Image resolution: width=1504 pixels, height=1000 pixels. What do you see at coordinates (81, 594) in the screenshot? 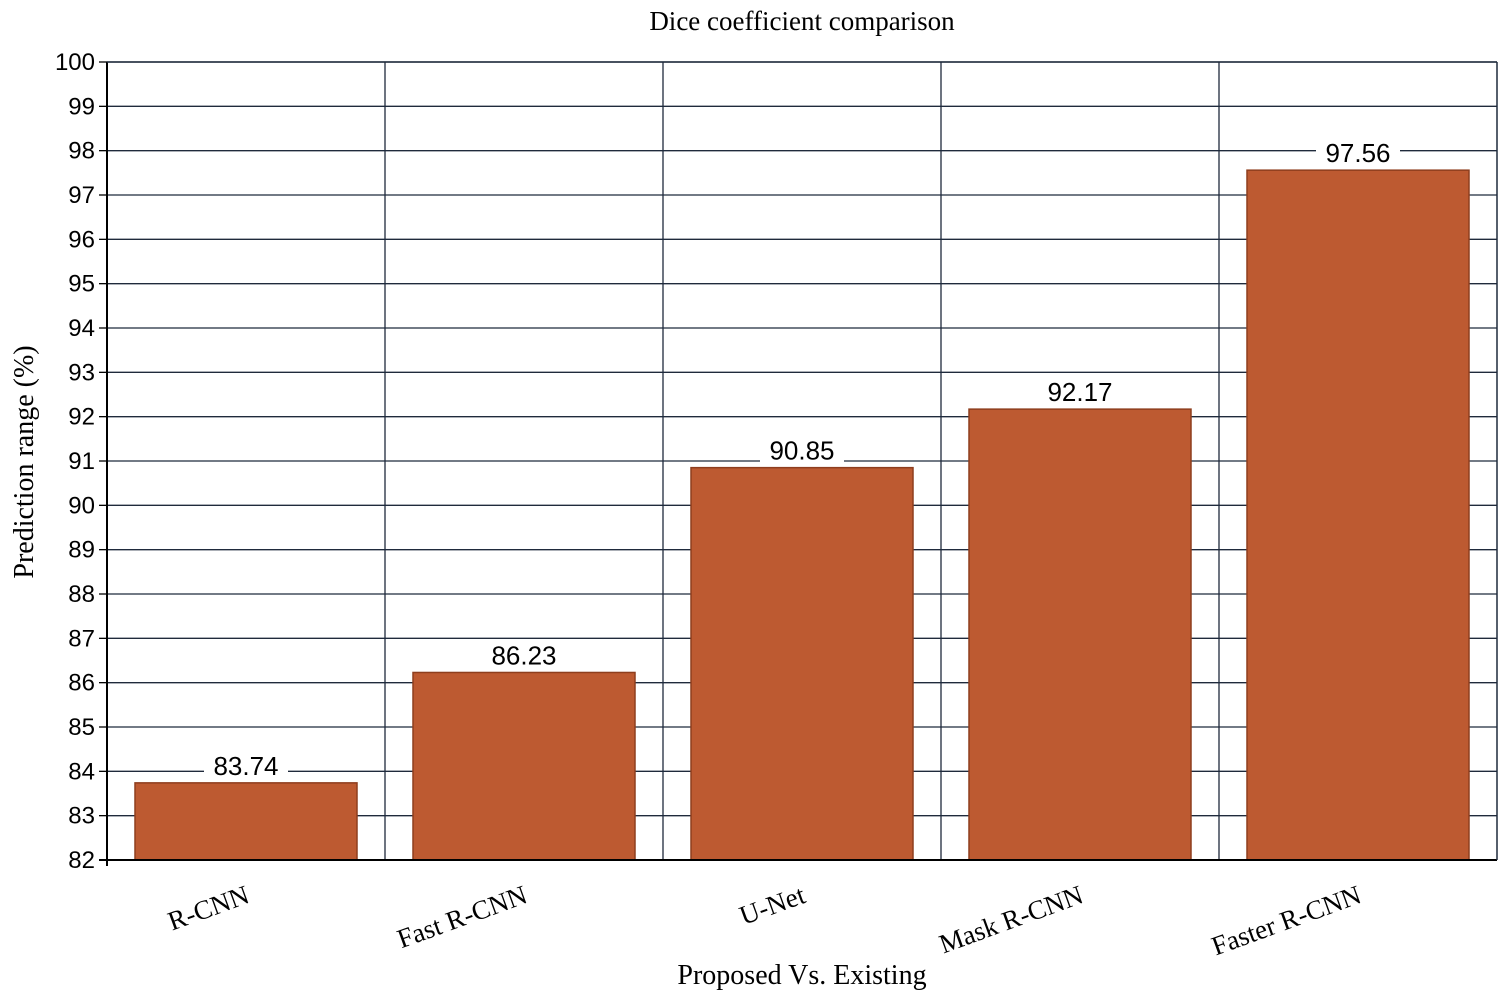
I see `y-tick-label: 88` at bounding box center [81, 594].